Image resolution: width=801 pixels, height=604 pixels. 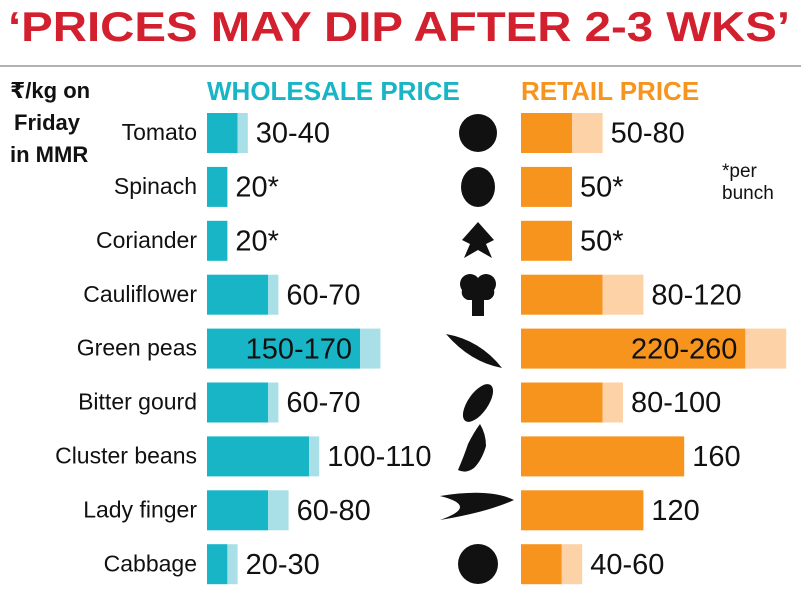 What do you see at coordinates (49, 154) in the screenshot?
I see `note-line: in MMR` at bounding box center [49, 154].